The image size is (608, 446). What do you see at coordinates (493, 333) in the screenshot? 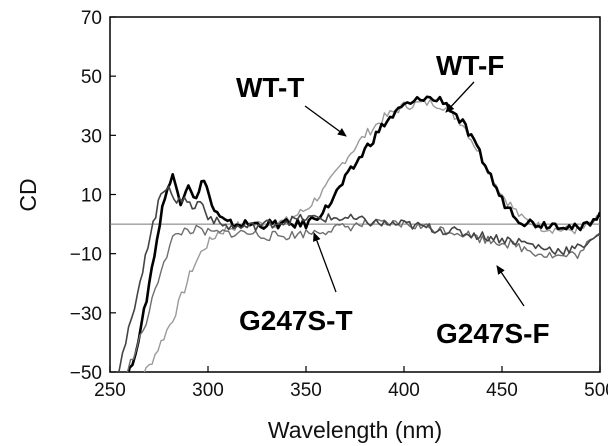
I see `series-label-g247s-f: G247S-F` at bounding box center [493, 333].